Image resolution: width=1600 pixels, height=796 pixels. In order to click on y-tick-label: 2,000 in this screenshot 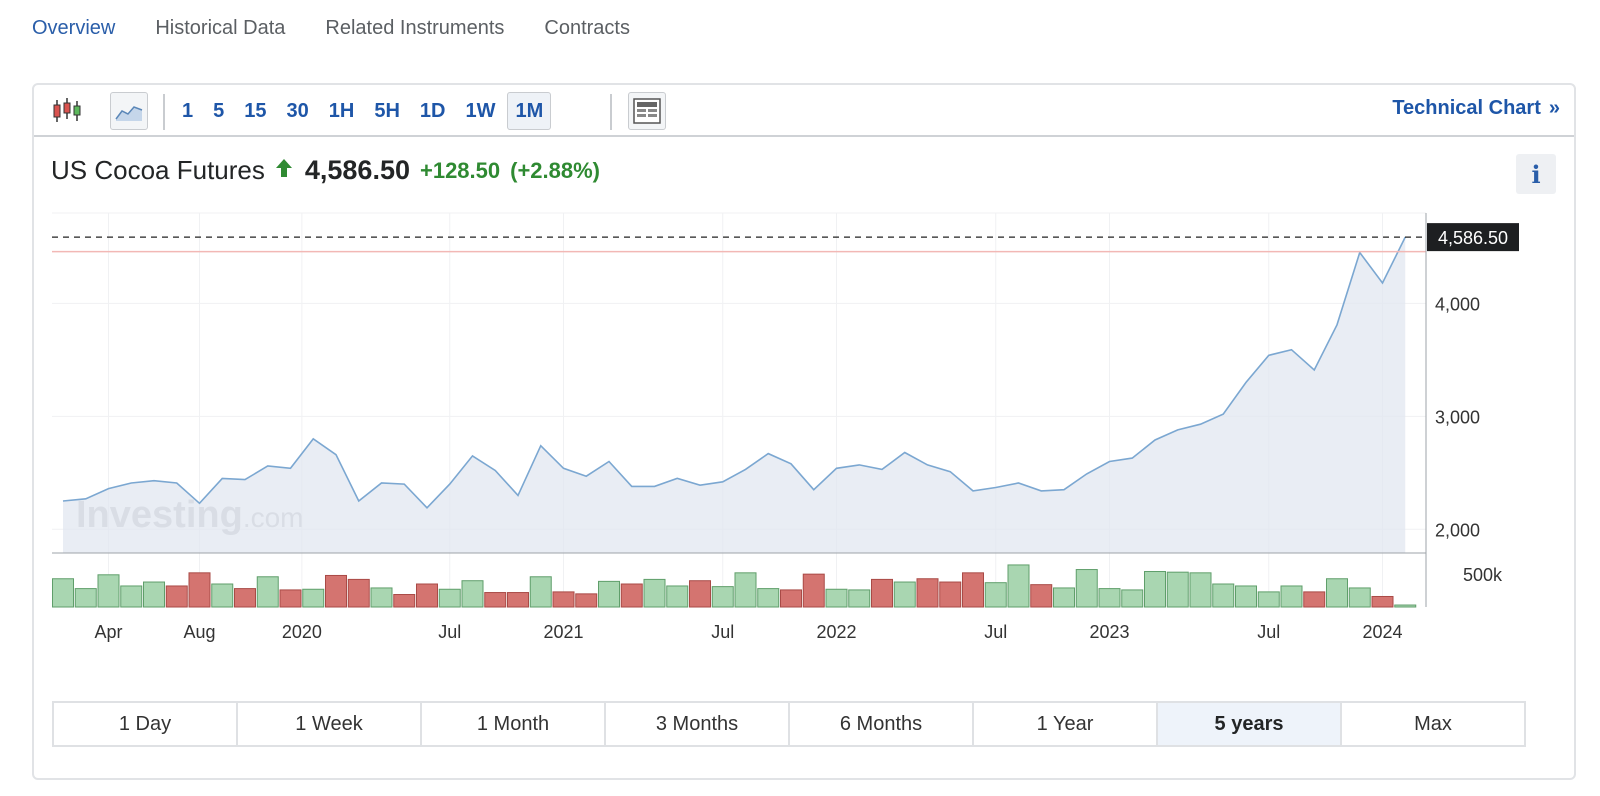, I will do `click(1457, 530)`.